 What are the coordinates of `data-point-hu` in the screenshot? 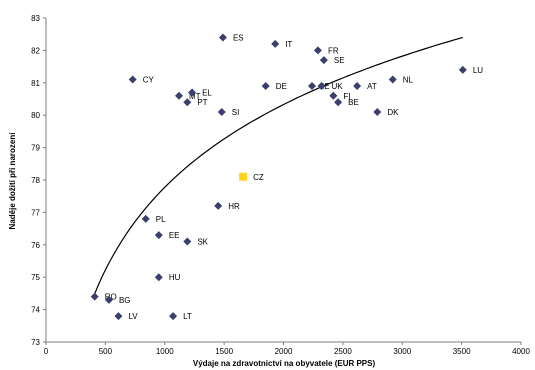 It's located at (158, 277).